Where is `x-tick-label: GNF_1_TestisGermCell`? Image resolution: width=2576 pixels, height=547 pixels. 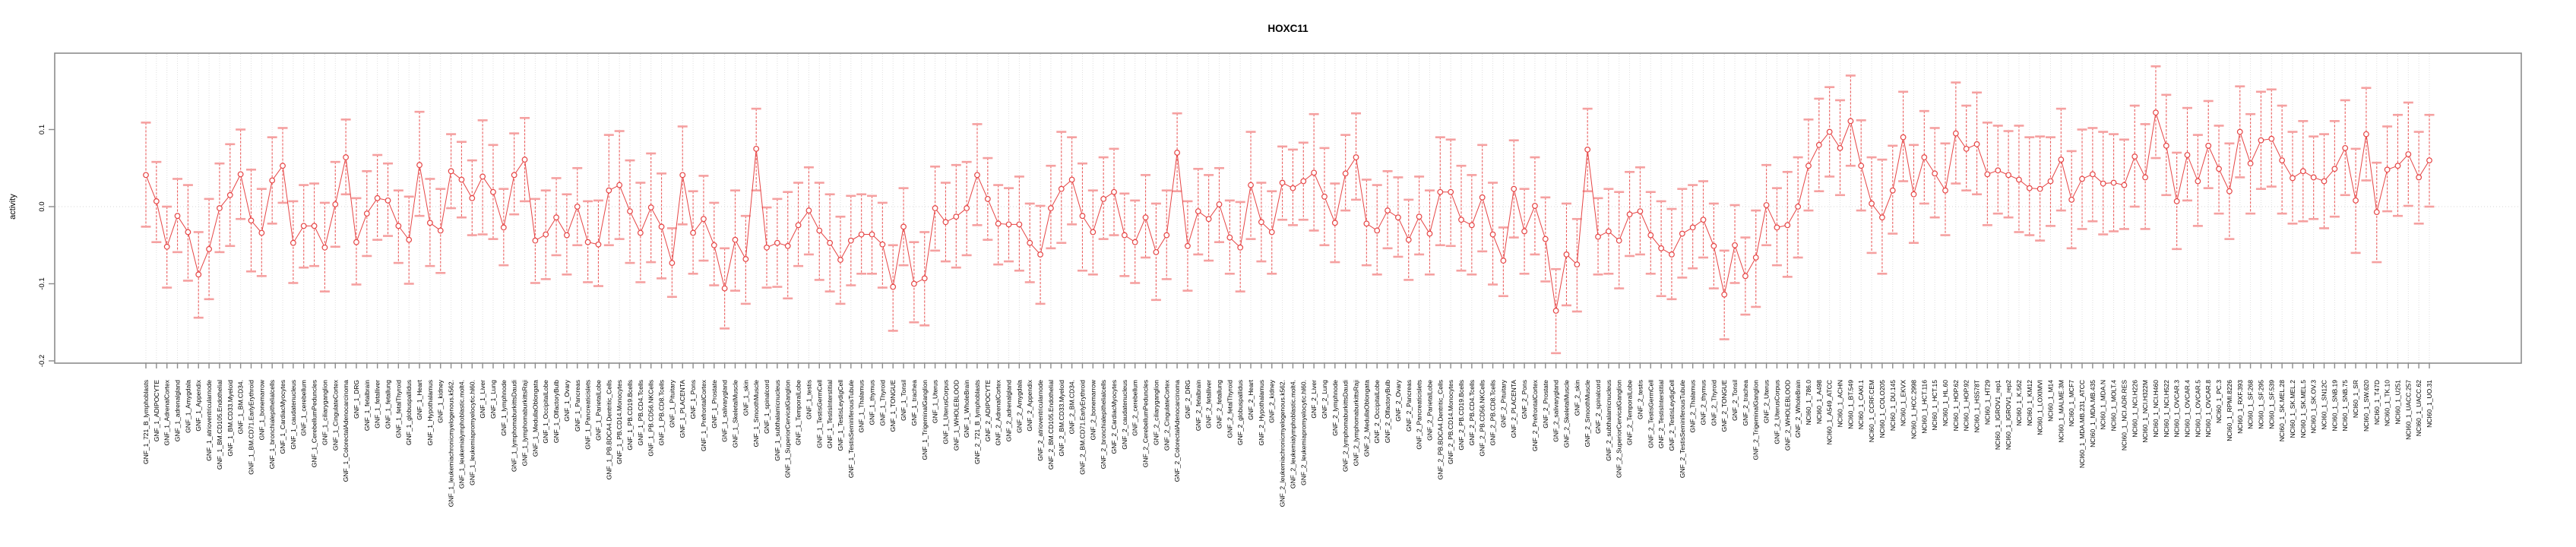
x-tick-label: GNF_1_TestisGermCell is located at coordinates (819, 414).